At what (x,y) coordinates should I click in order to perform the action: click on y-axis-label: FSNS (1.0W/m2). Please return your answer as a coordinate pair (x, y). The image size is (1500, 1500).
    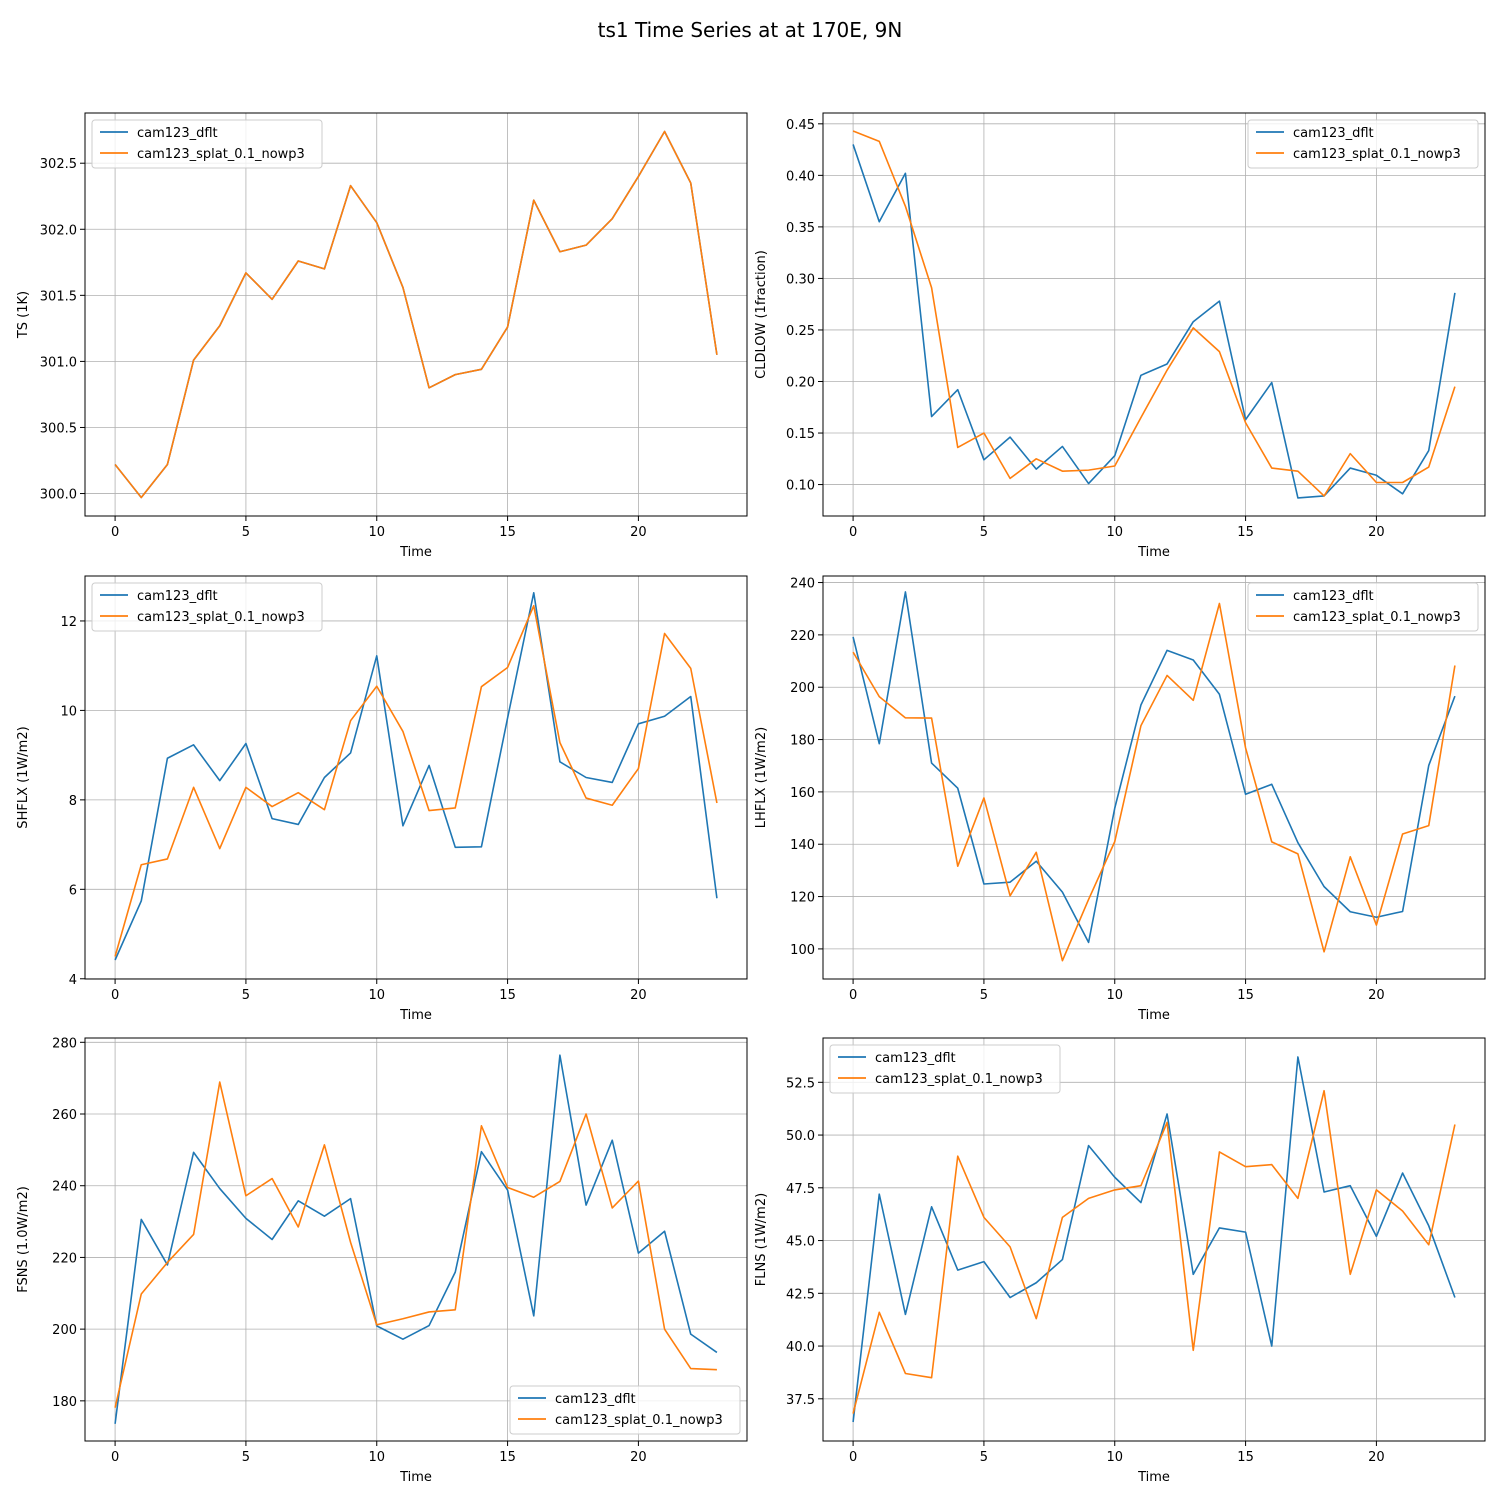
    Looking at the image, I should click on (23, 1239).